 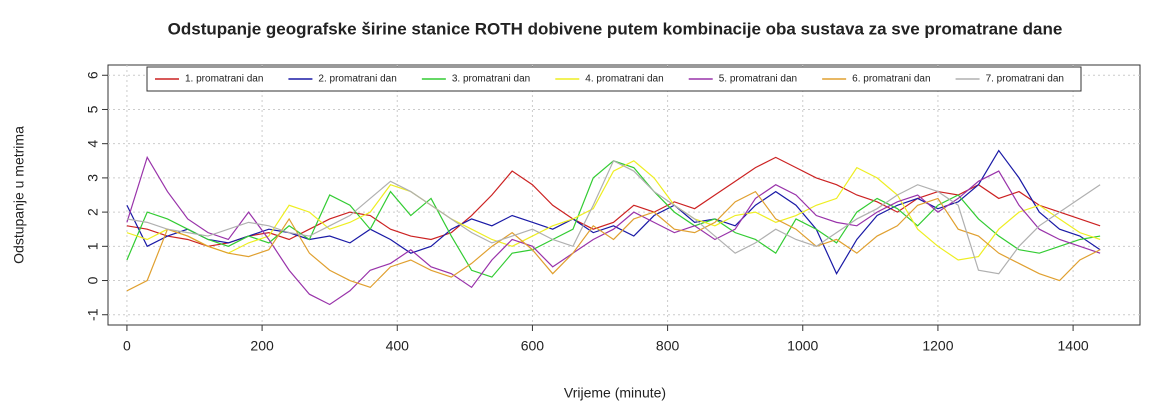 What do you see at coordinates (624, 79) in the screenshot?
I see `legend-label: 4. promatrani dan` at bounding box center [624, 79].